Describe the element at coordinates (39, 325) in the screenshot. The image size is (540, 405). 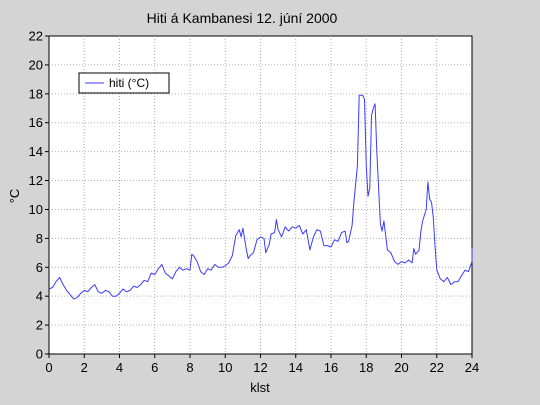
I see `y-tick-label: 2` at that location.